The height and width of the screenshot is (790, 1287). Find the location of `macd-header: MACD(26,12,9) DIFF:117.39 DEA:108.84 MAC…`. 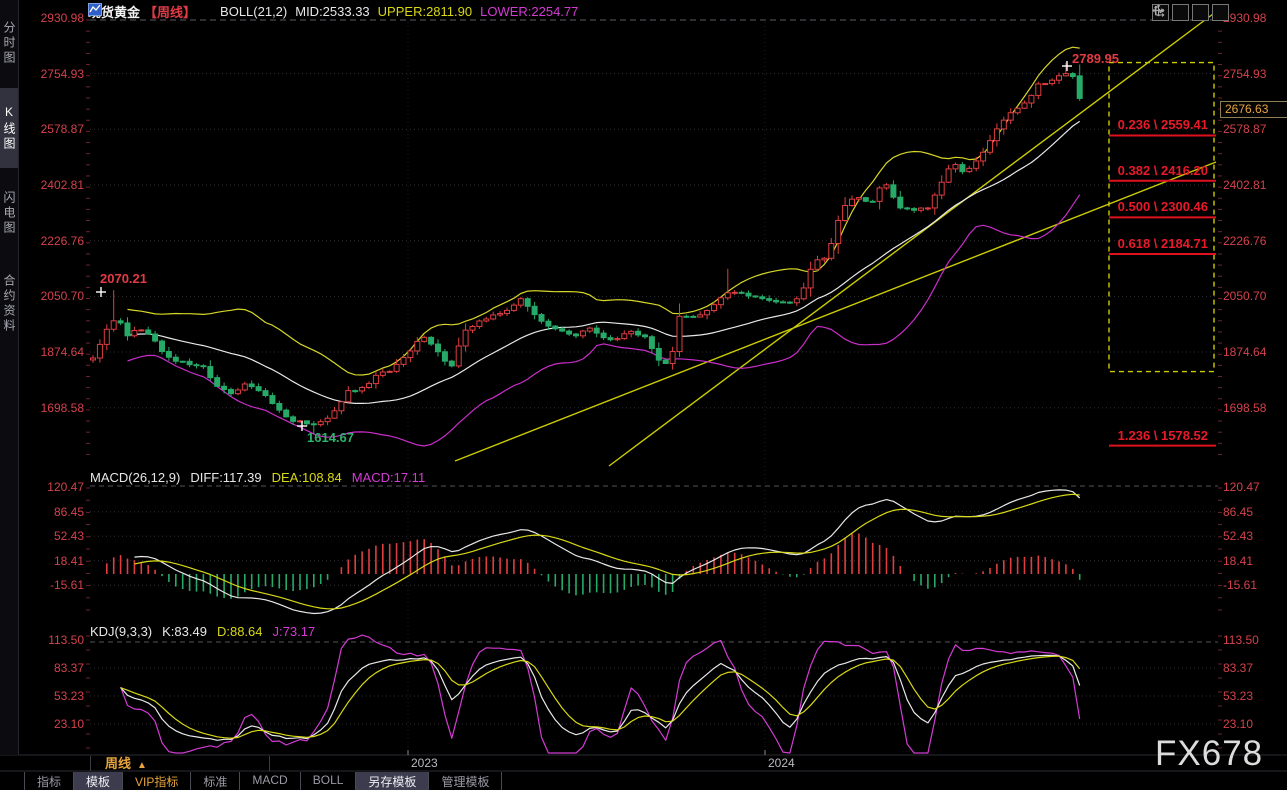

macd-header: MACD(26,12,9) DIFF:117.39 DEA:108.84 MAC… is located at coordinates (257, 477).